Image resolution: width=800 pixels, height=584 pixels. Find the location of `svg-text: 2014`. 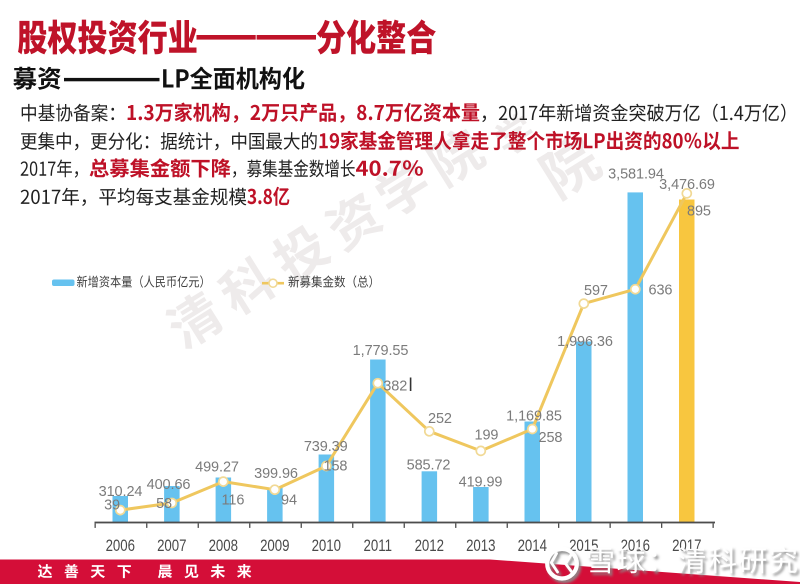

svg-text: 2014 is located at coordinates (533, 545).